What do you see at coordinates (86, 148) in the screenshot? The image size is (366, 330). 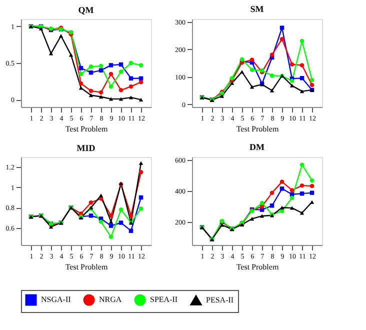 I see `chart-title: MID` at bounding box center [86, 148].